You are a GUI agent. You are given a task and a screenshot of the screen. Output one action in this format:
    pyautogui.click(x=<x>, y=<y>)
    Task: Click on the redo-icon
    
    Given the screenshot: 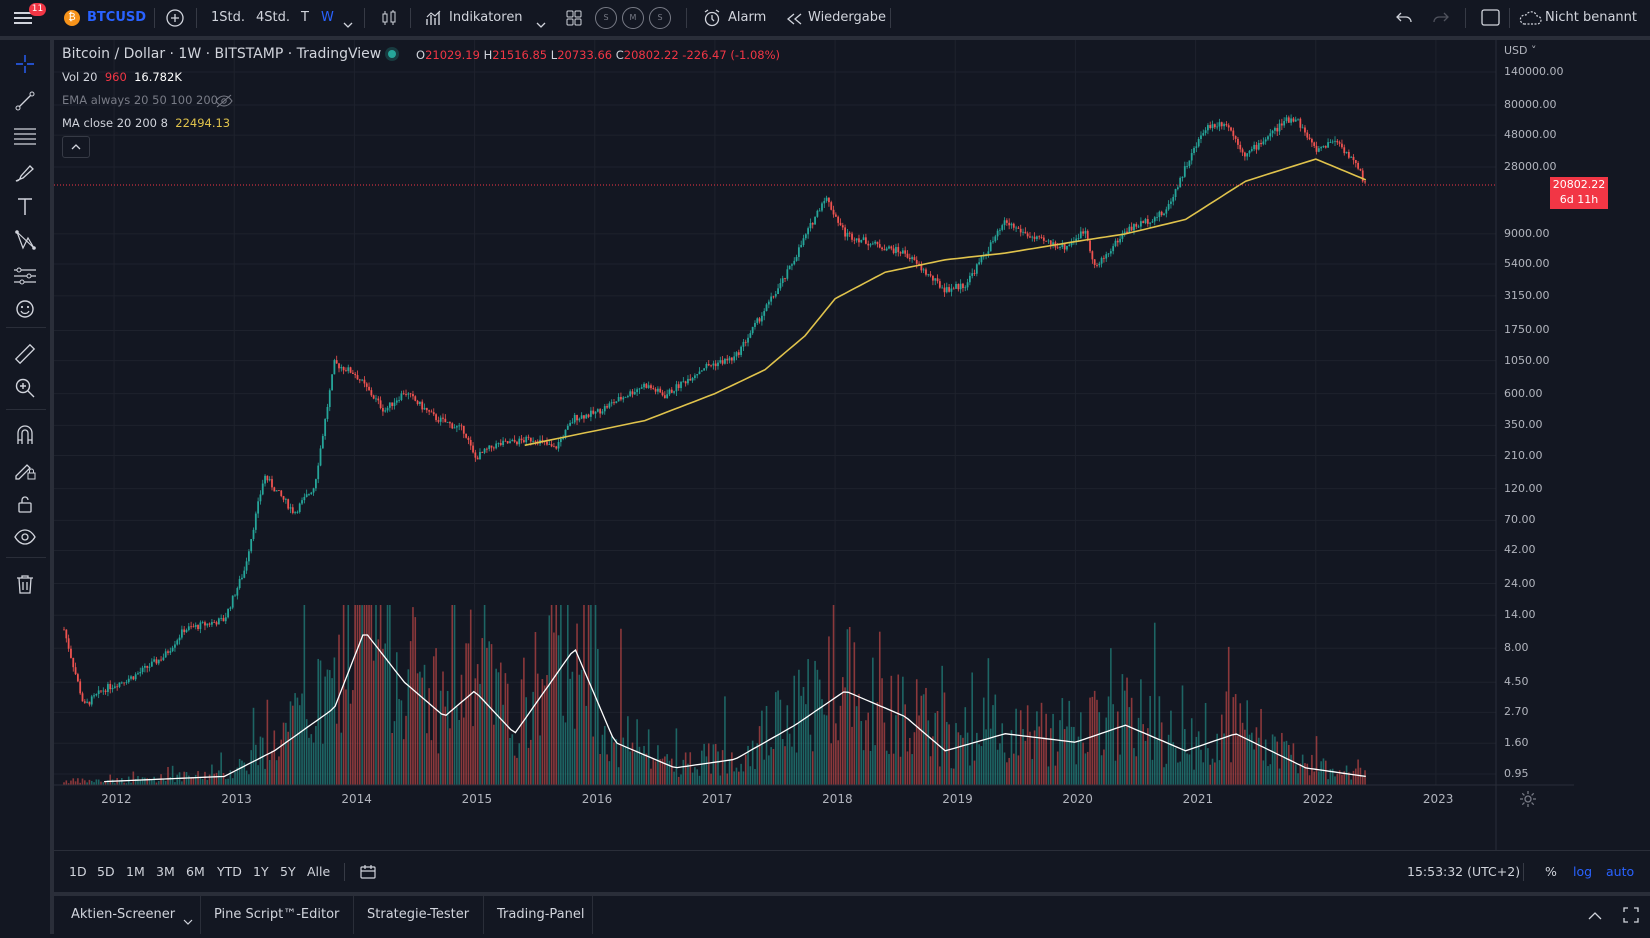 What is the action you would take?
    pyautogui.click(x=1441, y=18)
    